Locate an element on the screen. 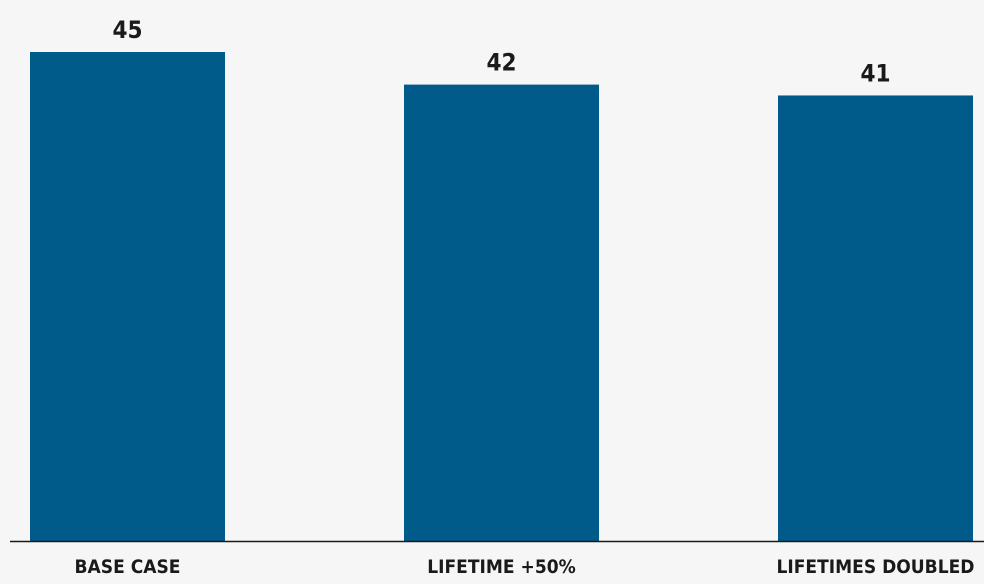  data-label-base-case: 45 is located at coordinates (127, 30).